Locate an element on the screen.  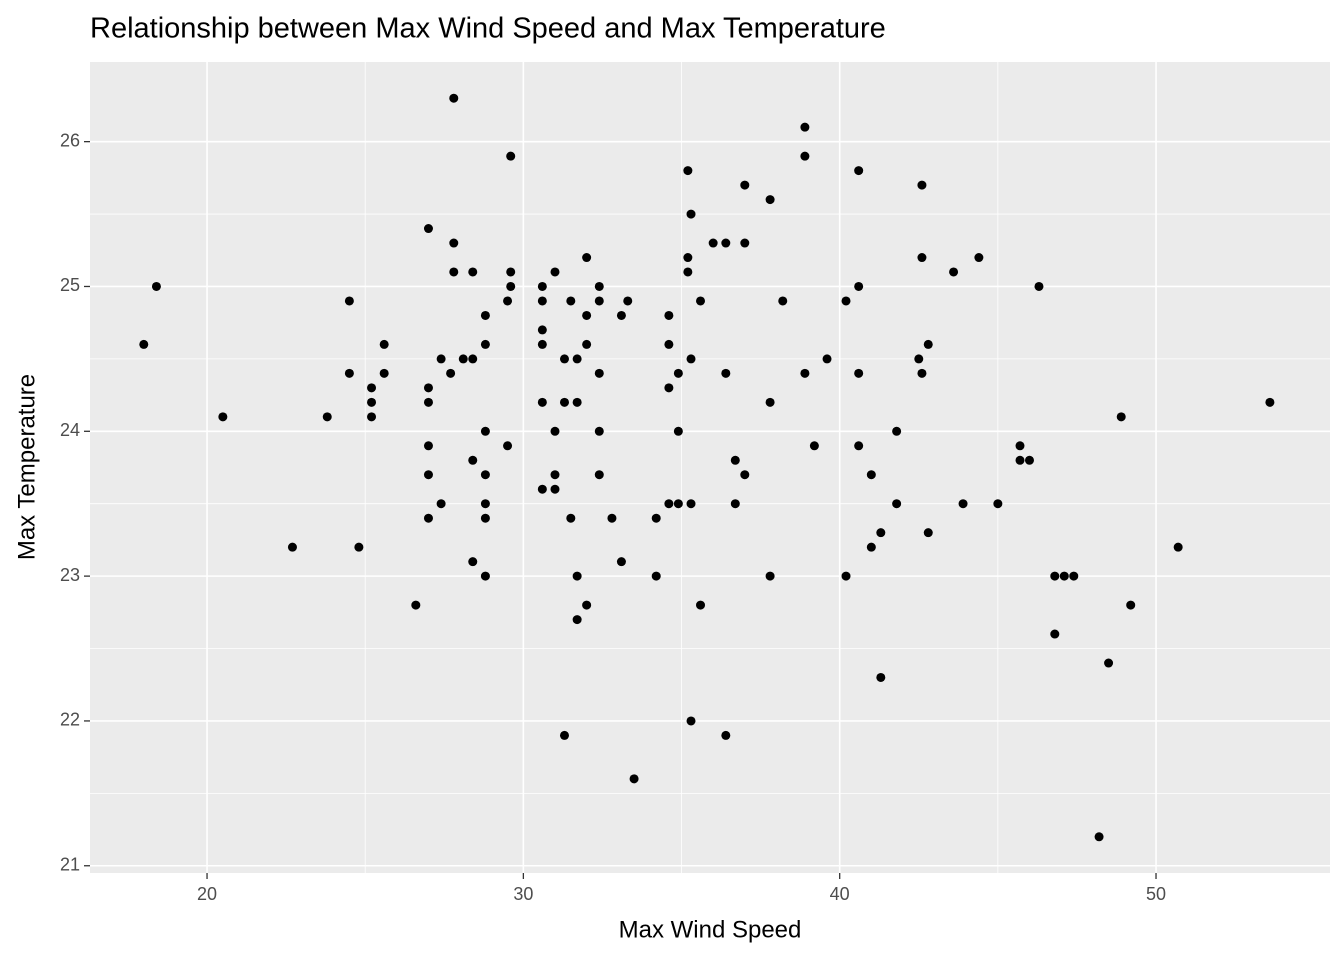
y-tick-label: 22 is located at coordinates (70, 720).